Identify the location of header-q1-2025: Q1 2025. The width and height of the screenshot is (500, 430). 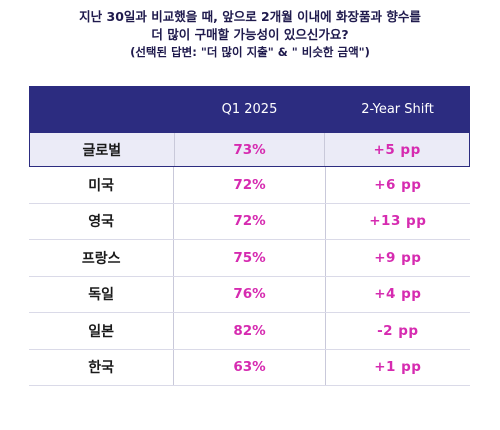
(249, 109).